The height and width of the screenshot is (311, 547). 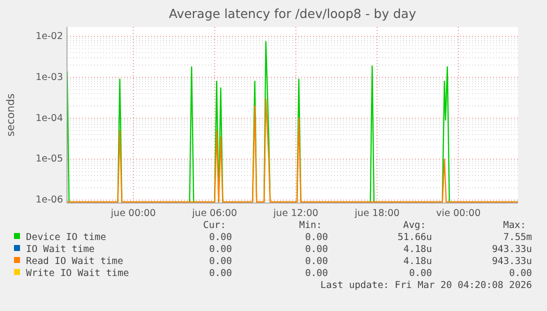 I want to click on y-tick-label: 1e-06, so click(x=49, y=200).